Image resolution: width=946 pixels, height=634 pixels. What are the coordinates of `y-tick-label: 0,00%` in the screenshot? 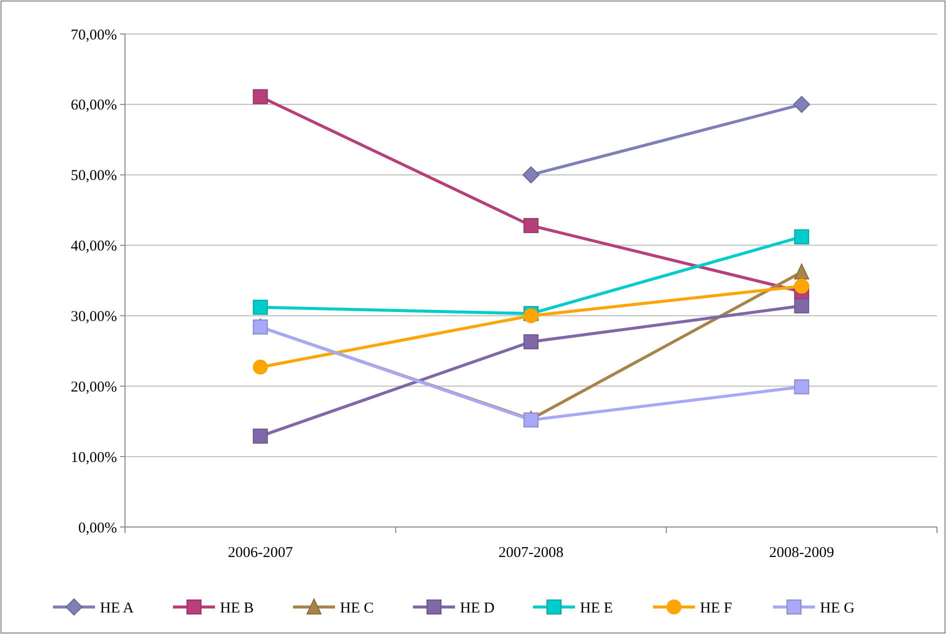 It's located at (97, 528).